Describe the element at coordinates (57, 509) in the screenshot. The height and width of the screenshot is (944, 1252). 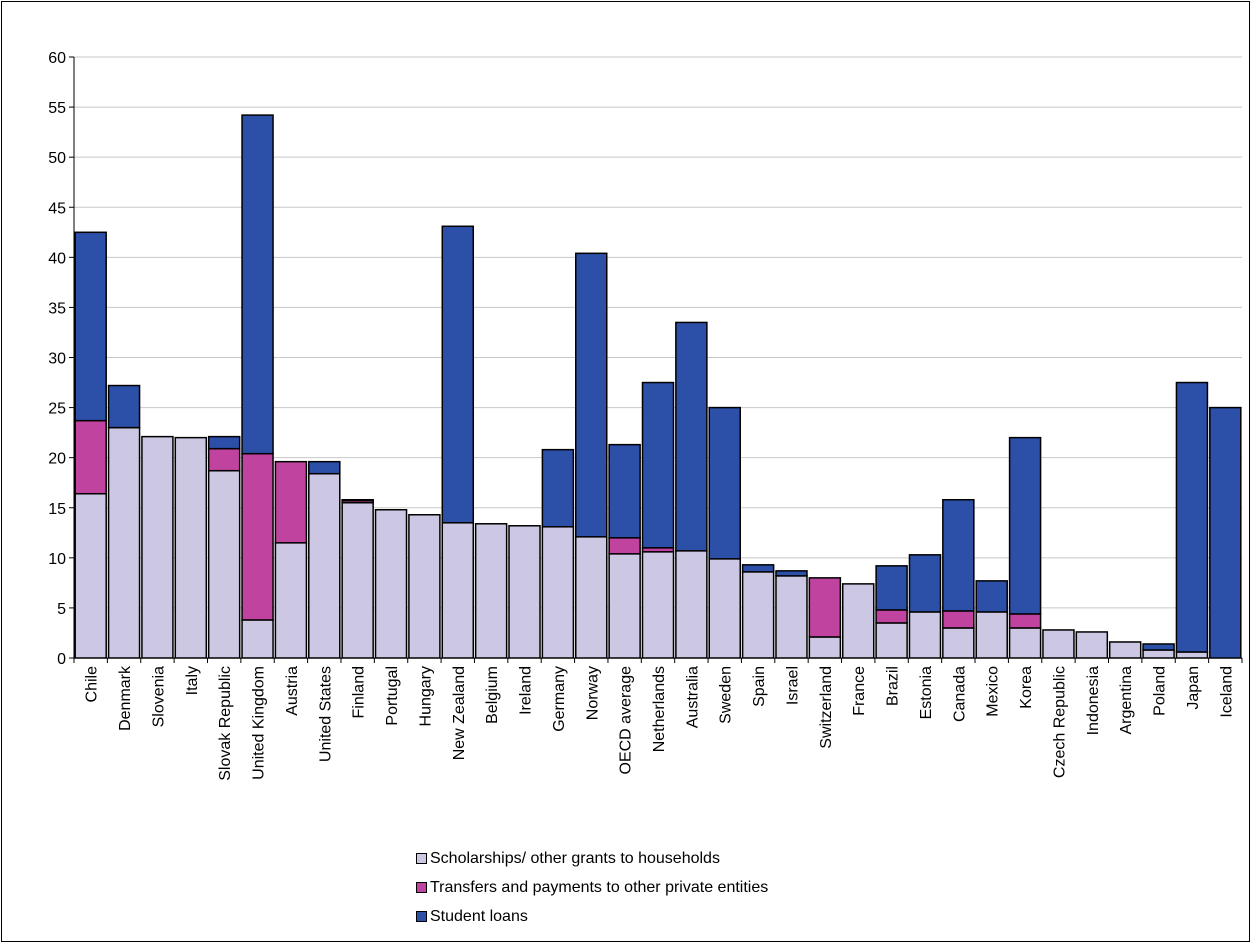
I see `y-tick-label: 15` at that location.